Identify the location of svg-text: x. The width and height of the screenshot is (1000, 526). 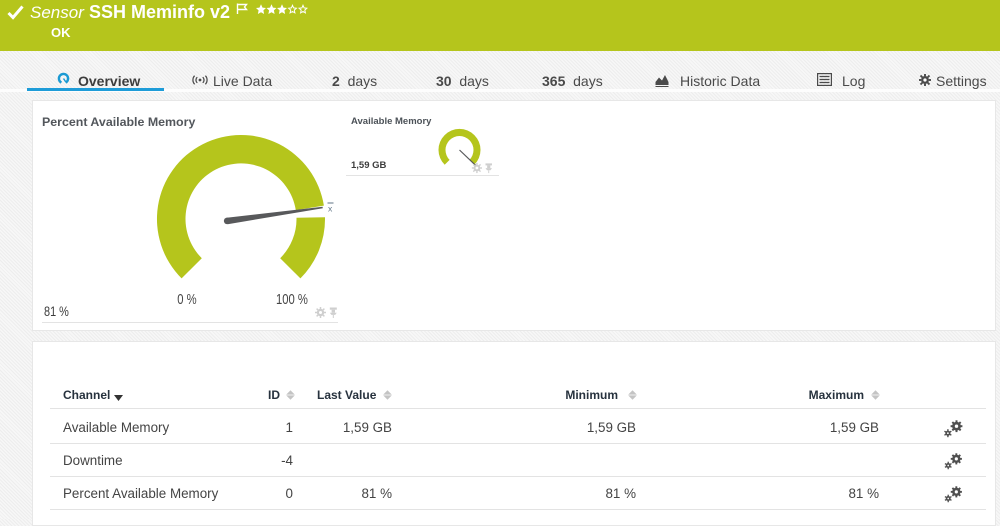
(330, 209).